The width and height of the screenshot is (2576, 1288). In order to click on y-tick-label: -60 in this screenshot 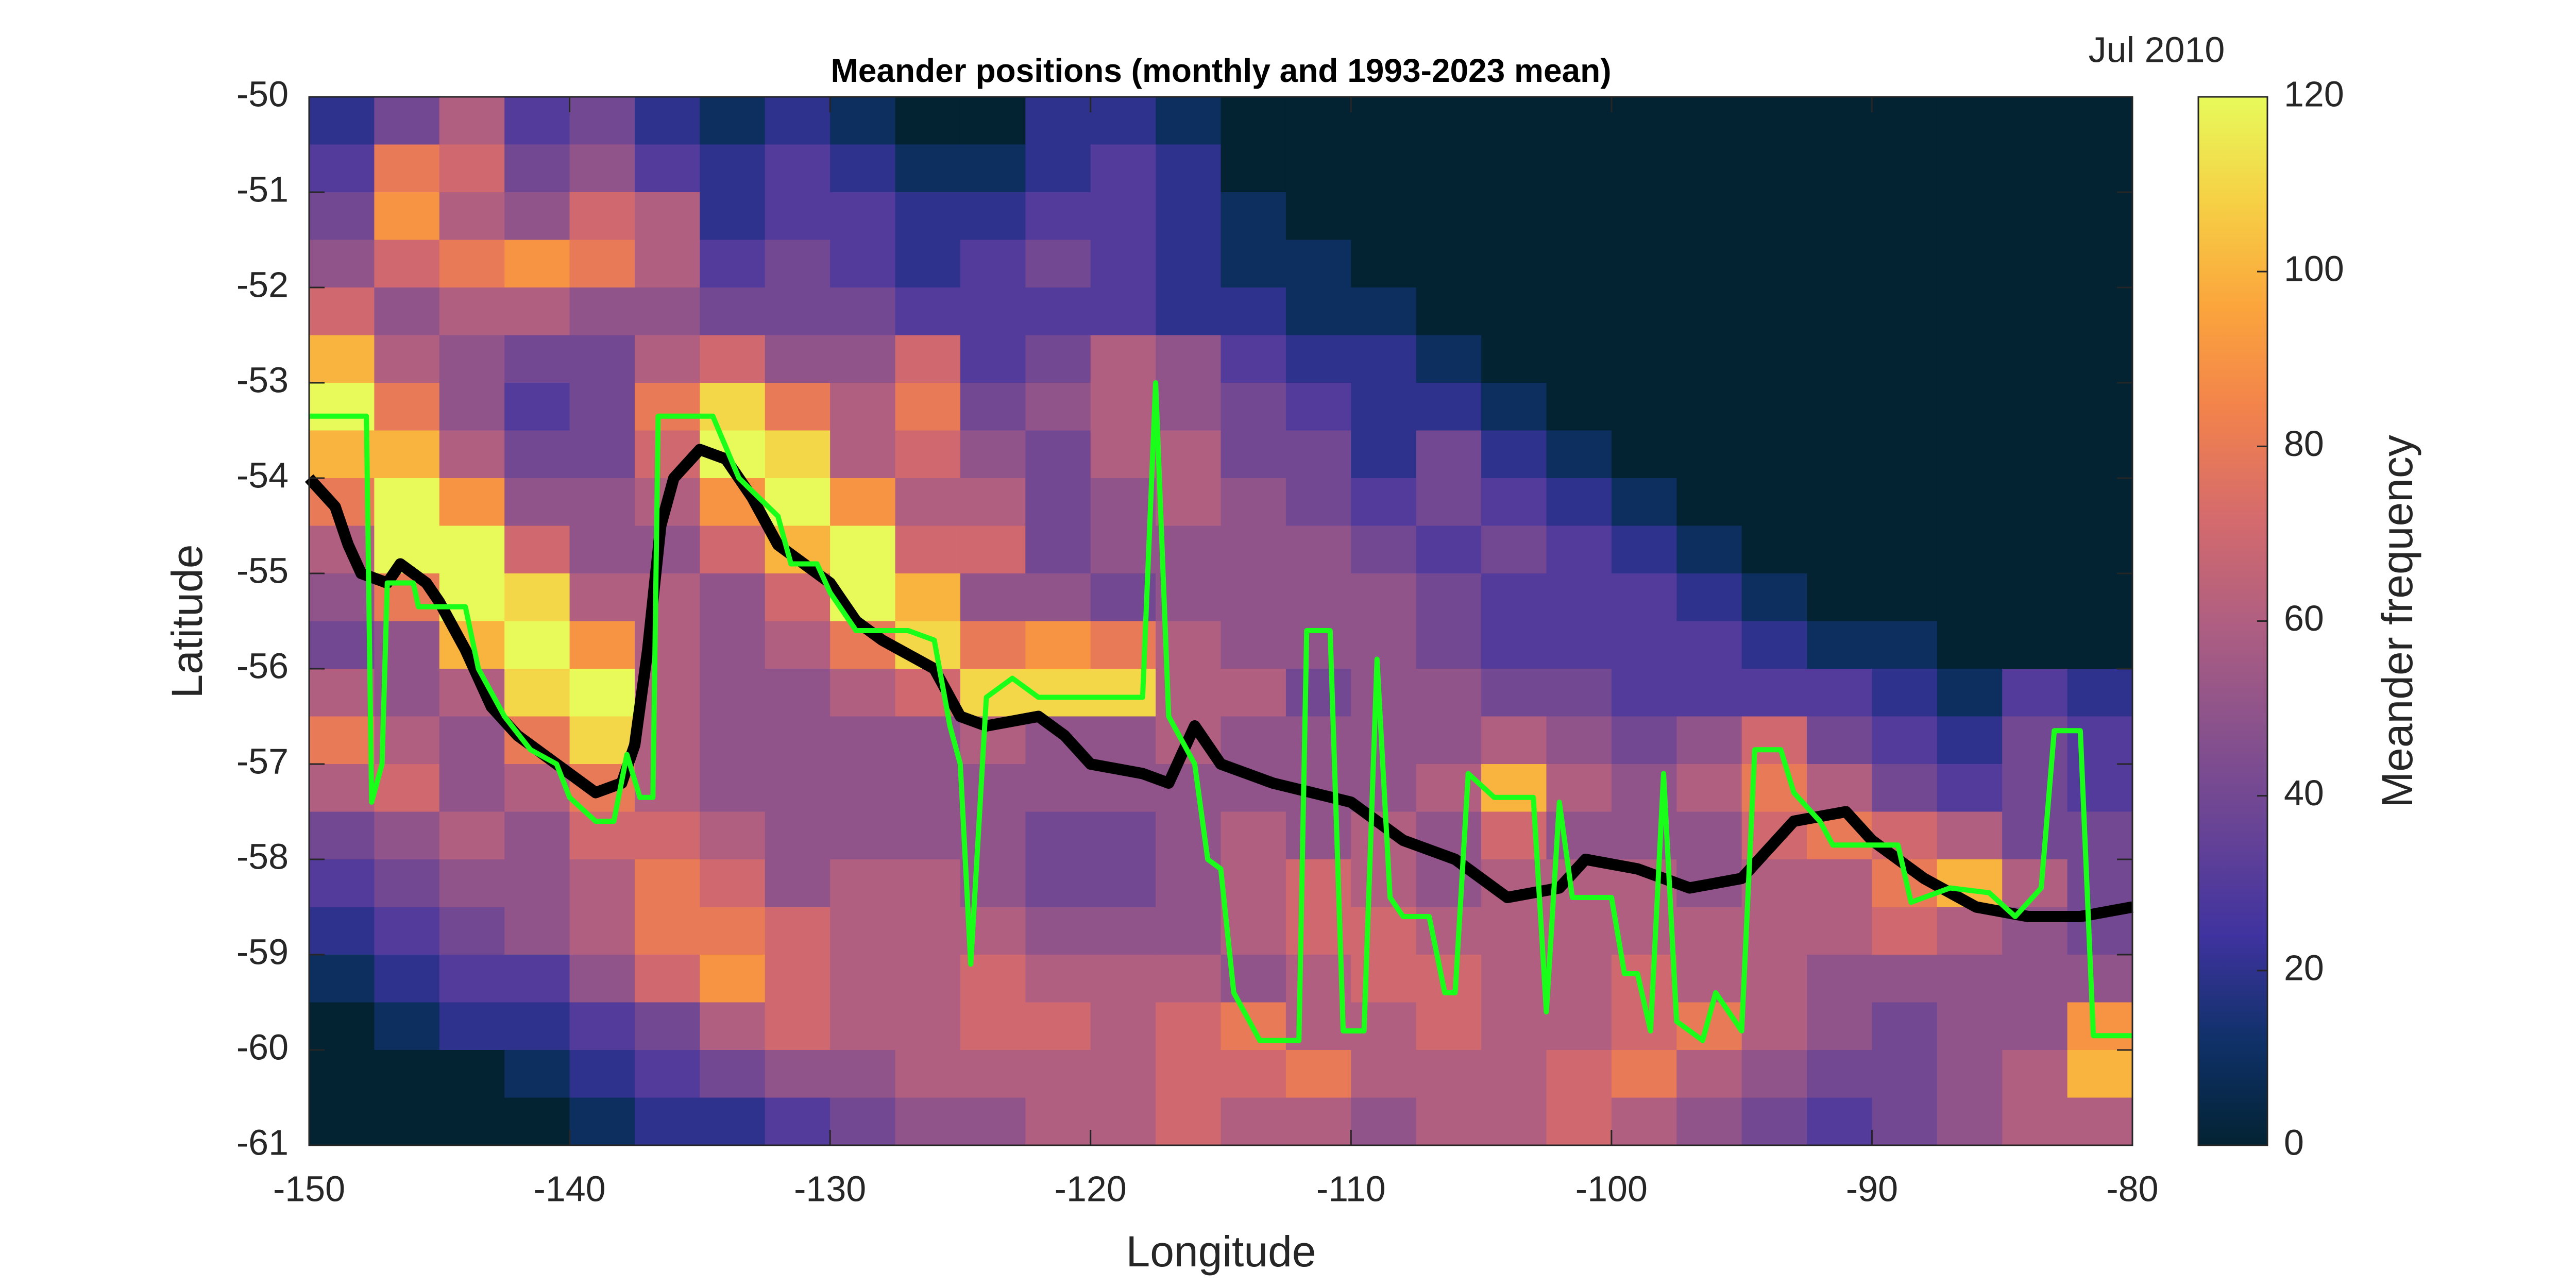, I will do `click(262, 1047)`.